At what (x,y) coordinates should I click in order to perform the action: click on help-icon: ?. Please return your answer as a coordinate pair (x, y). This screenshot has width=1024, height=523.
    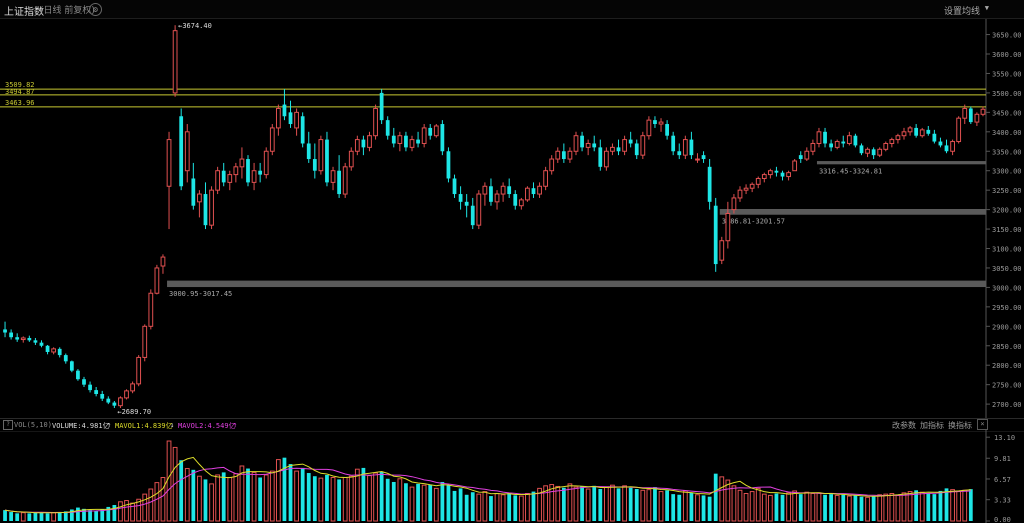
    Looking at the image, I should click on (8, 425).